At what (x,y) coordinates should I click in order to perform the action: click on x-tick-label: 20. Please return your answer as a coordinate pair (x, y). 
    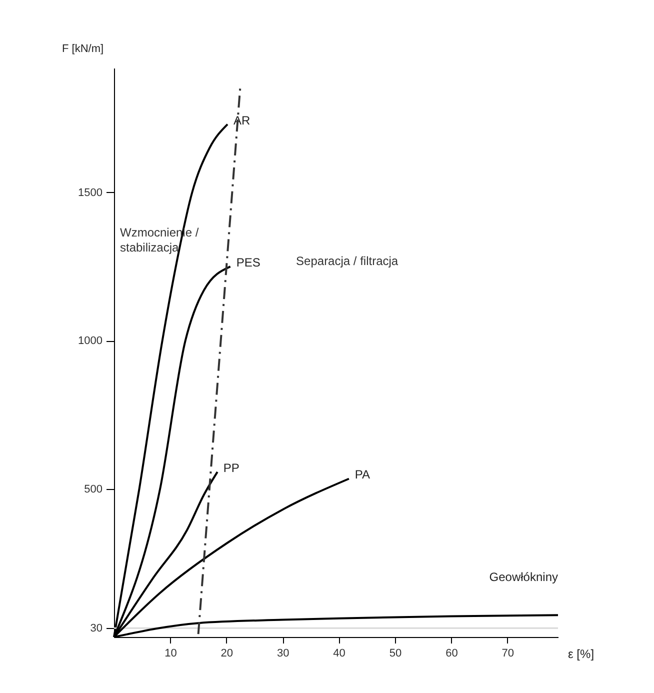
    Looking at the image, I should click on (227, 654).